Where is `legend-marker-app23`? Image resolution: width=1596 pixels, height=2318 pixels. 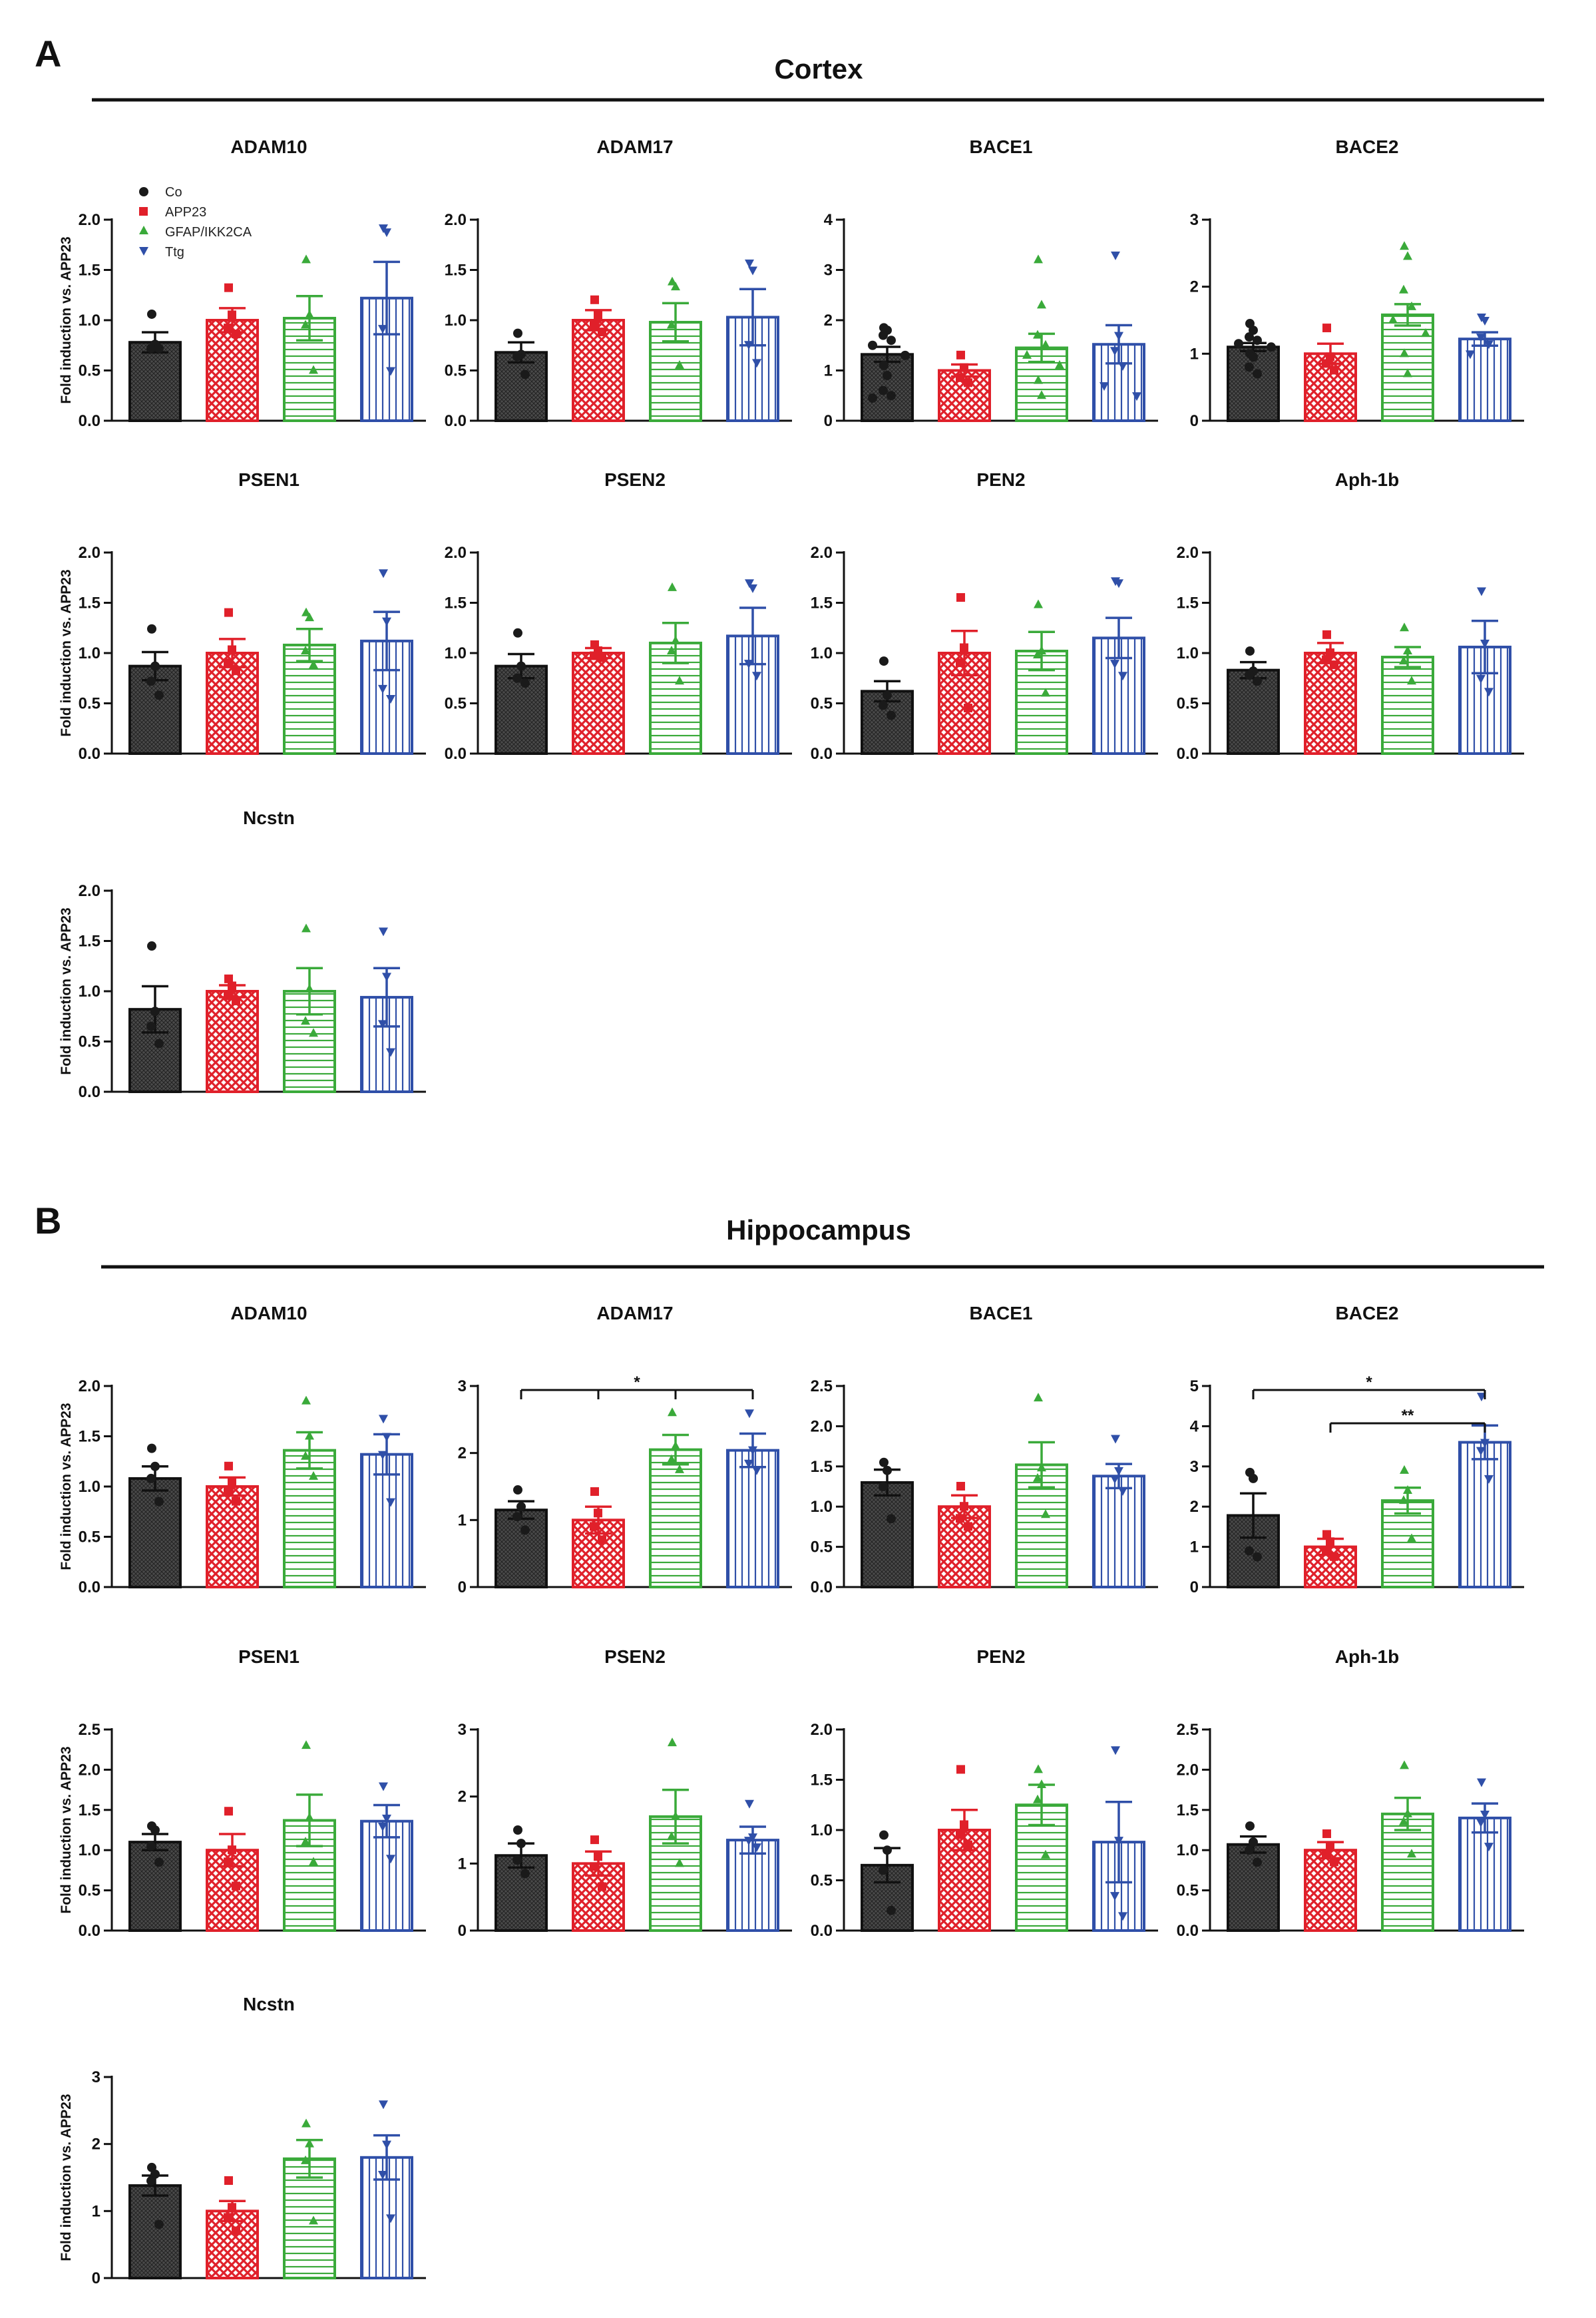
legend-marker-app23 is located at coordinates (143, 211).